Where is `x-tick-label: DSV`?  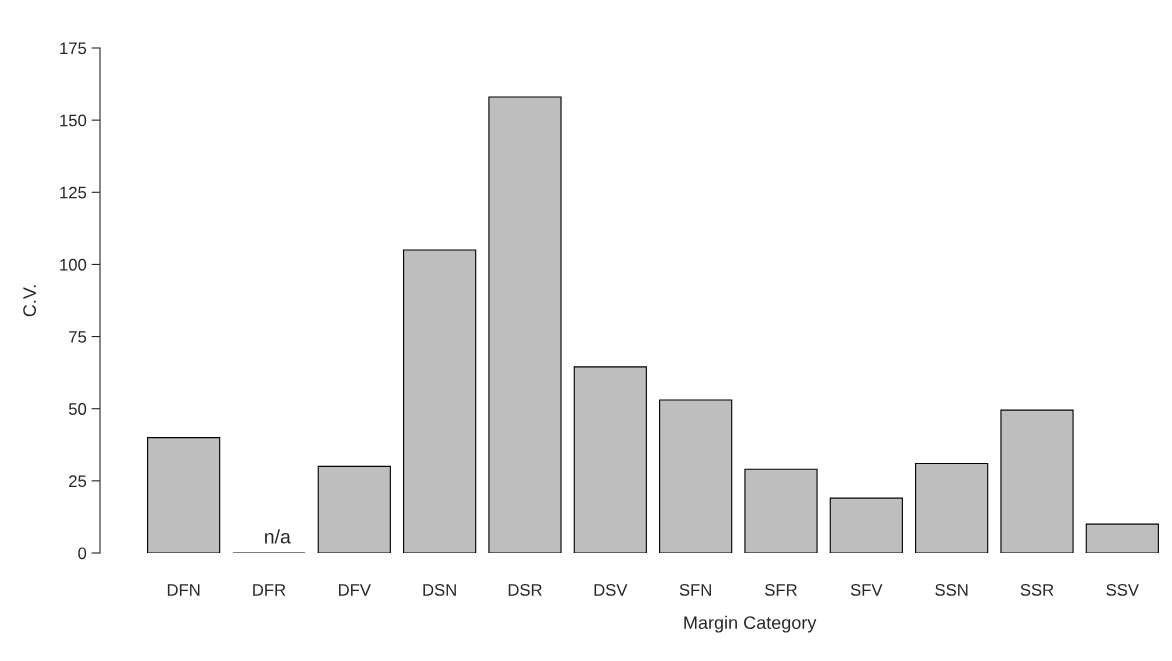 x-tick-label: DSV is located at coordinates (611, 590).